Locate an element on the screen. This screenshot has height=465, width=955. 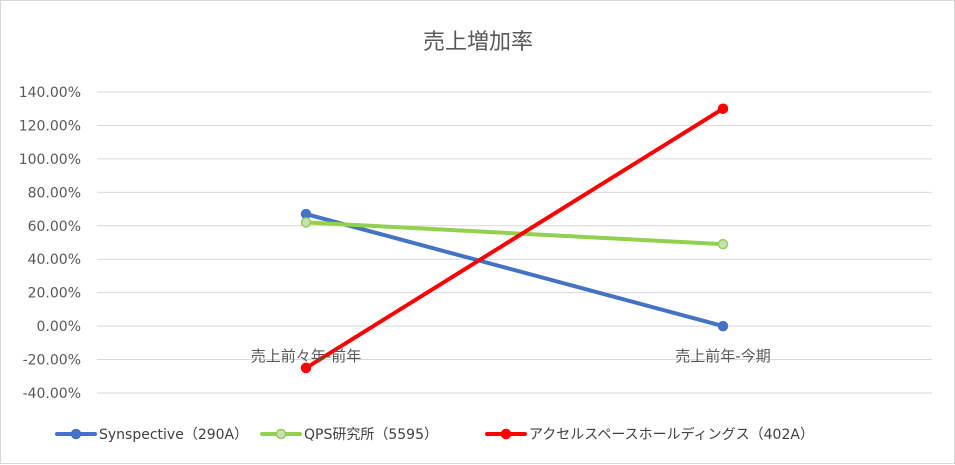
y-tick-label: 20.00% is located at coordinates (54, 294).